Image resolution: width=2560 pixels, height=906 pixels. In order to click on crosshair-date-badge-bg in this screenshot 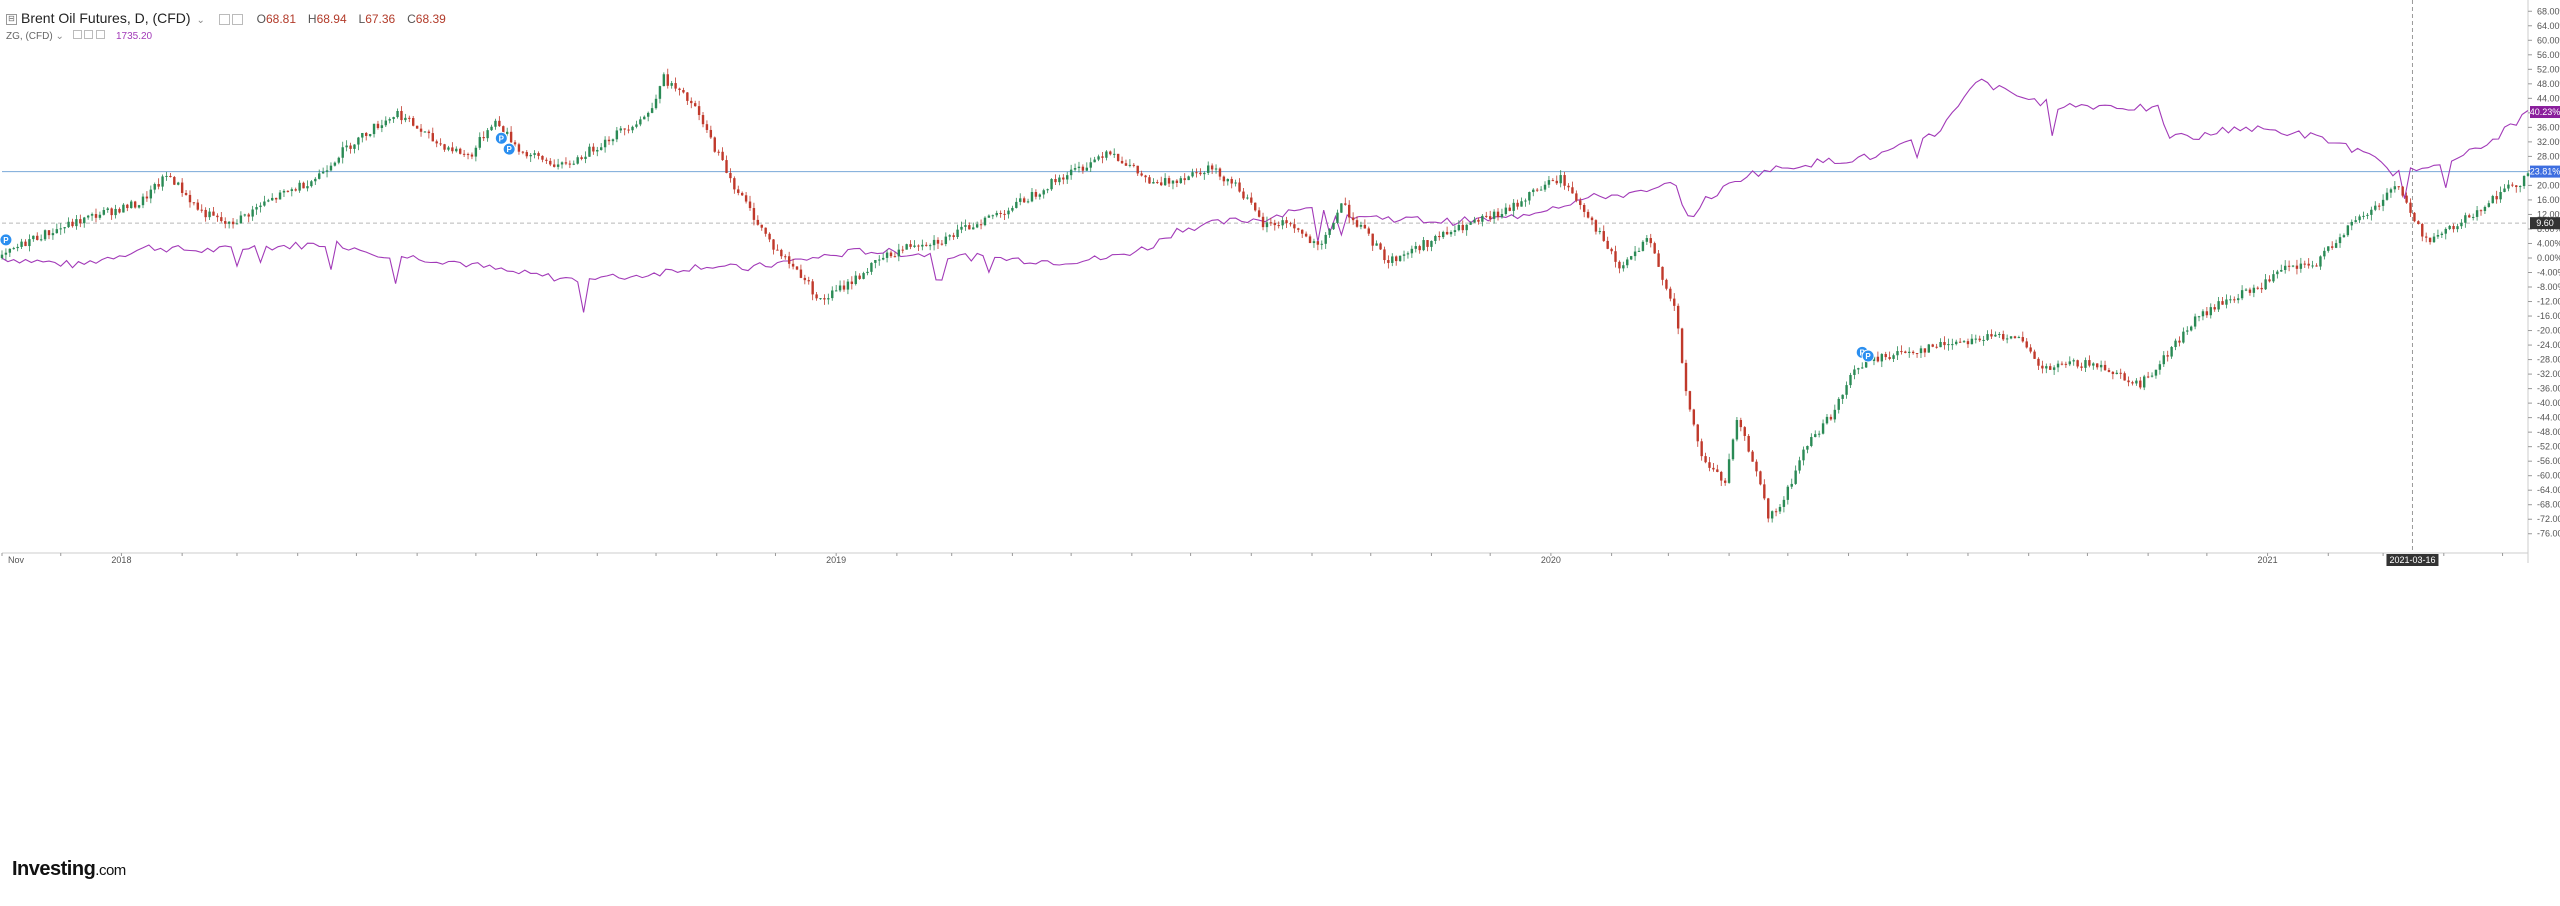, I will do `click(2412, 560)`.